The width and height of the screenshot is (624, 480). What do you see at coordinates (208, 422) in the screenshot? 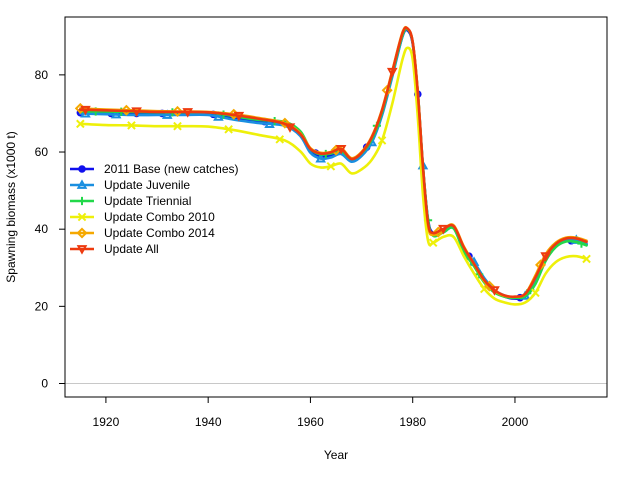
I see `x-tick-label: 1940` at bounding box center [208, 422].